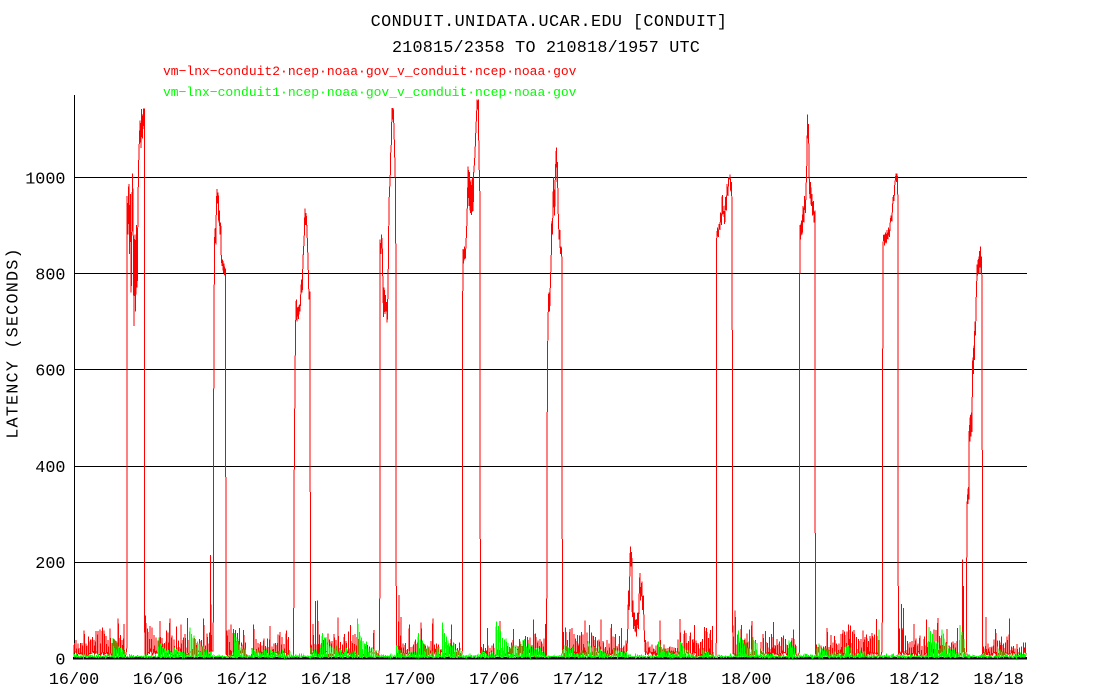 The height and width of the screenshot is (700, 1100). I want to click on svg-text: 210815/2358 TO 210818/1957 UTC, so click(546, 48).